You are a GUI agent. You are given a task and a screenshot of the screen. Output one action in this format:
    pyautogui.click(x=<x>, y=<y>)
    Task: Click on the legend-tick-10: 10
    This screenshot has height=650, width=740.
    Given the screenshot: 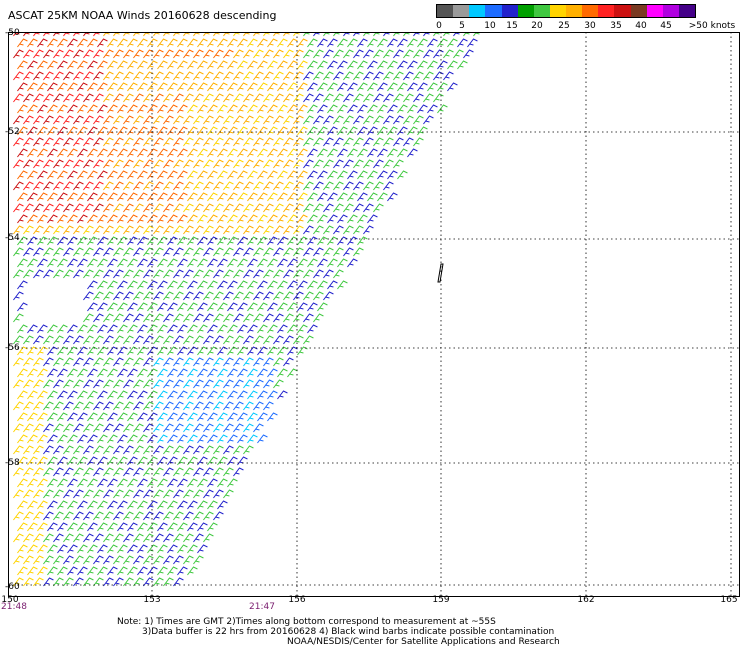 What is the action you would take?
    pyautogui.click(x=490, y=26)
    